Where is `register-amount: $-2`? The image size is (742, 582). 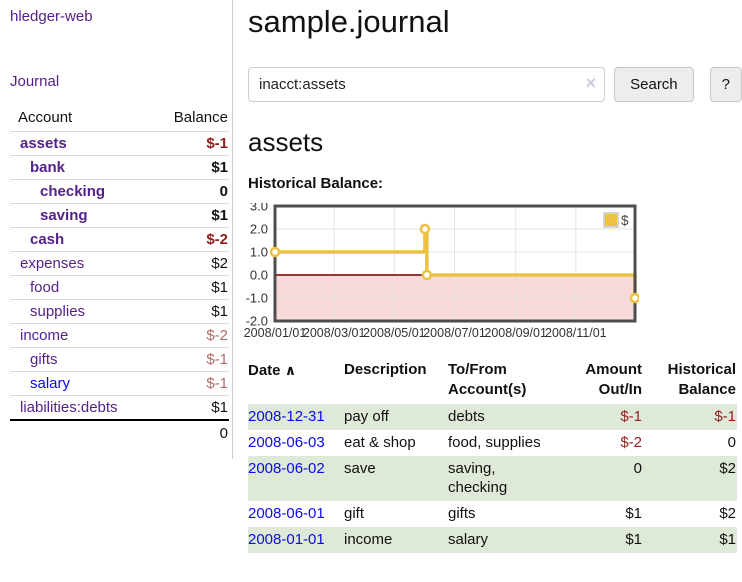
register-amount: $-2 is located at coordinates (631, 442).